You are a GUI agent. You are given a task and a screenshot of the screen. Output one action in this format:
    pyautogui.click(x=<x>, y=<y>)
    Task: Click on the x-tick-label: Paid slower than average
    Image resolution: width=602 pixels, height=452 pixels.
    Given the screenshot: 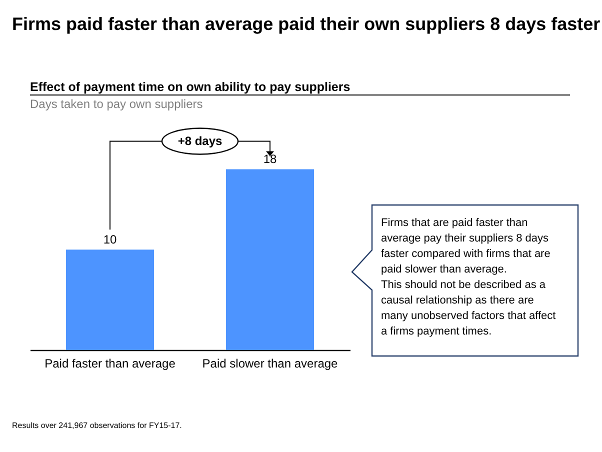 What is the action you would take?
    pyautogui.click(x=270, y=363)
    